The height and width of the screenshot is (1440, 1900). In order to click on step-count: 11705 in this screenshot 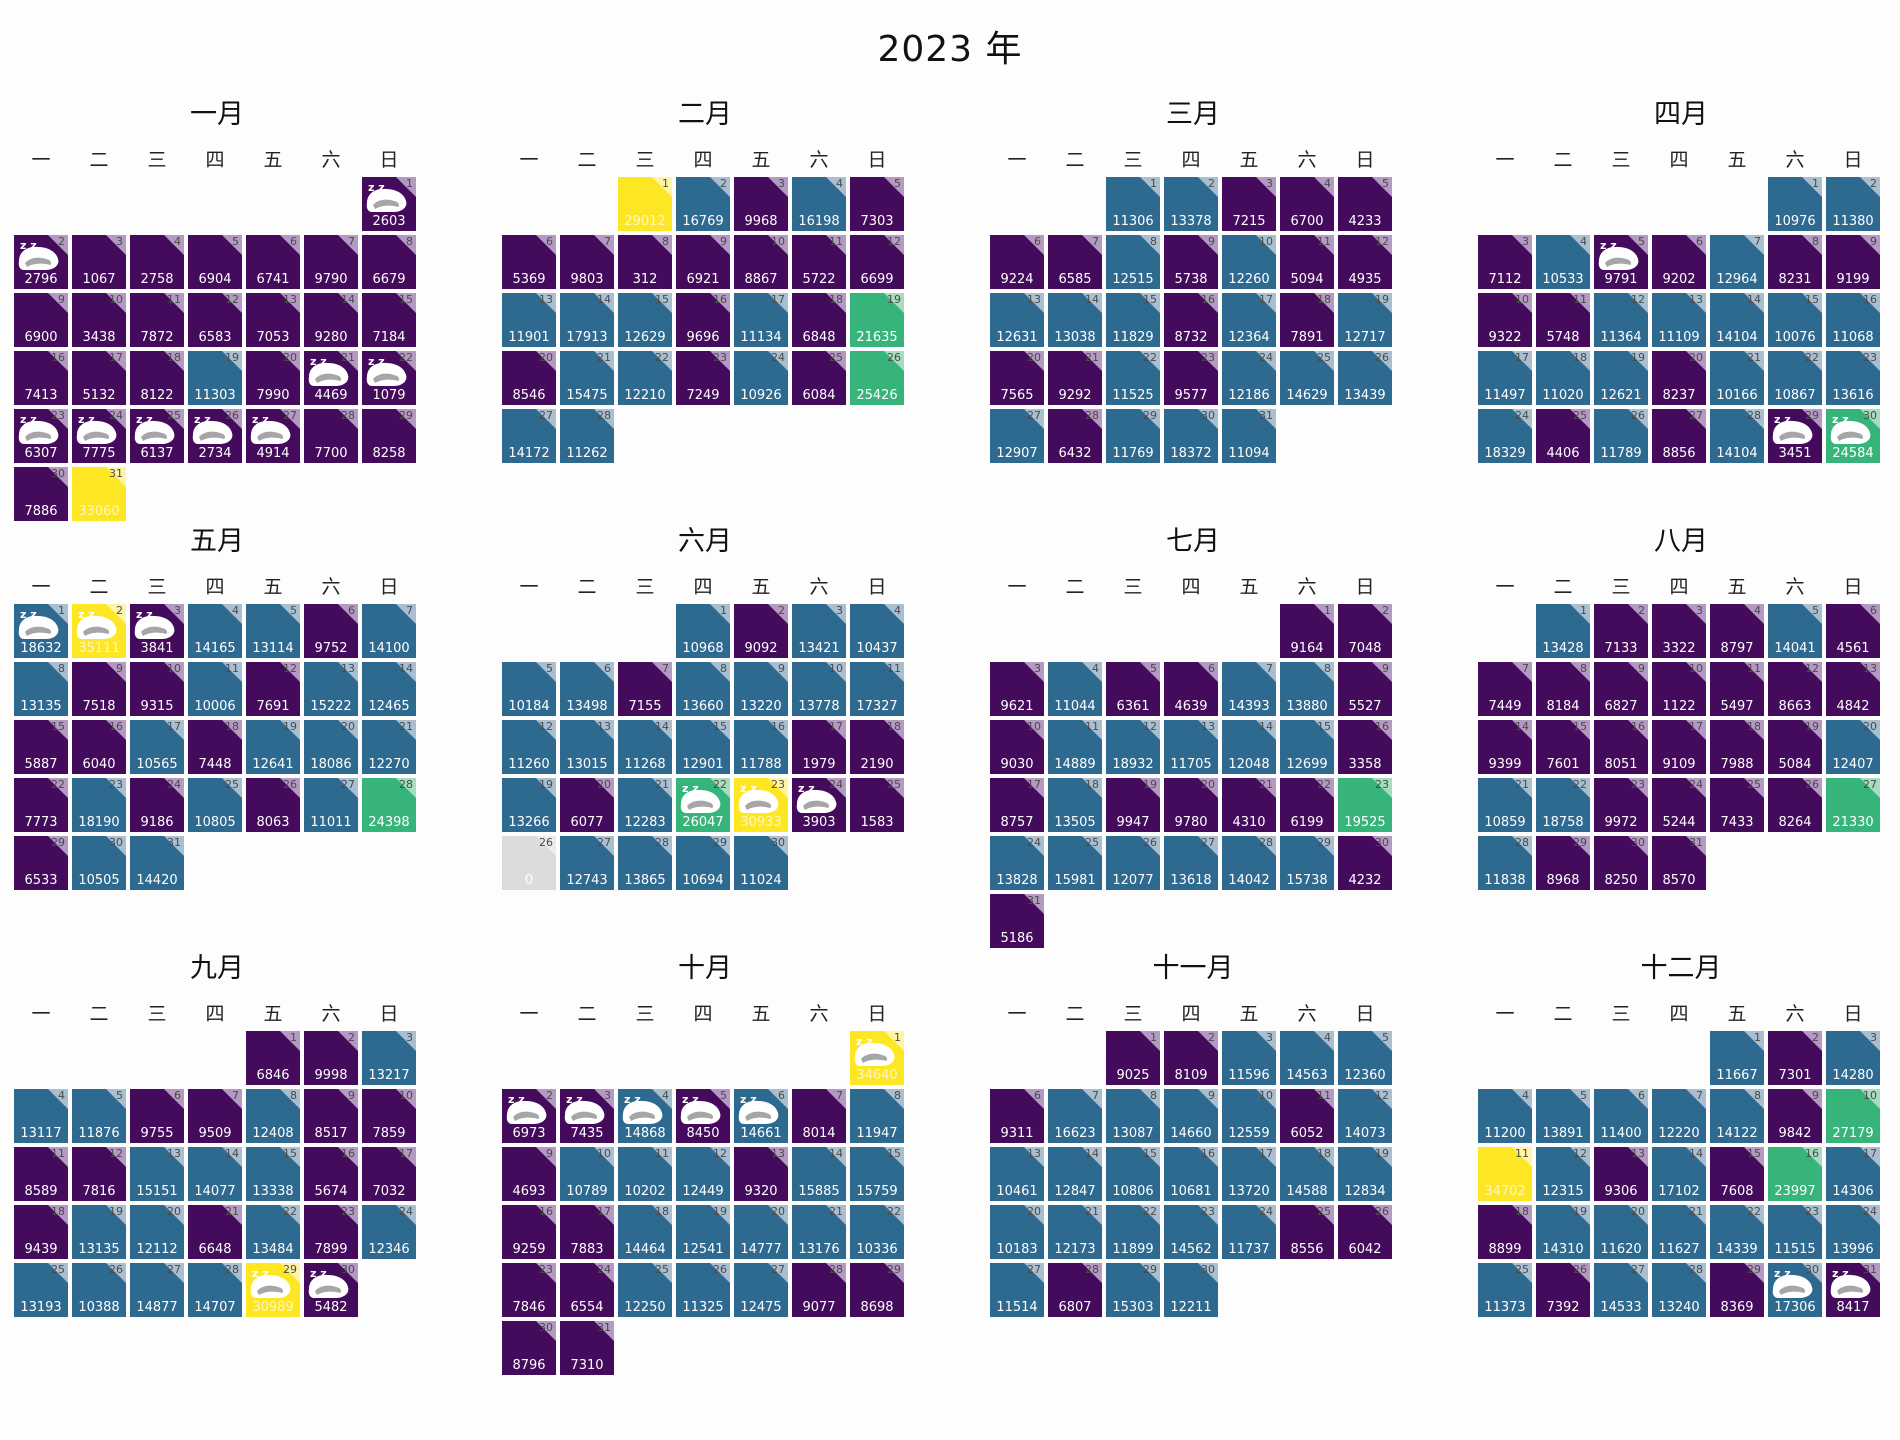, I will do `click(1191, 764)`.